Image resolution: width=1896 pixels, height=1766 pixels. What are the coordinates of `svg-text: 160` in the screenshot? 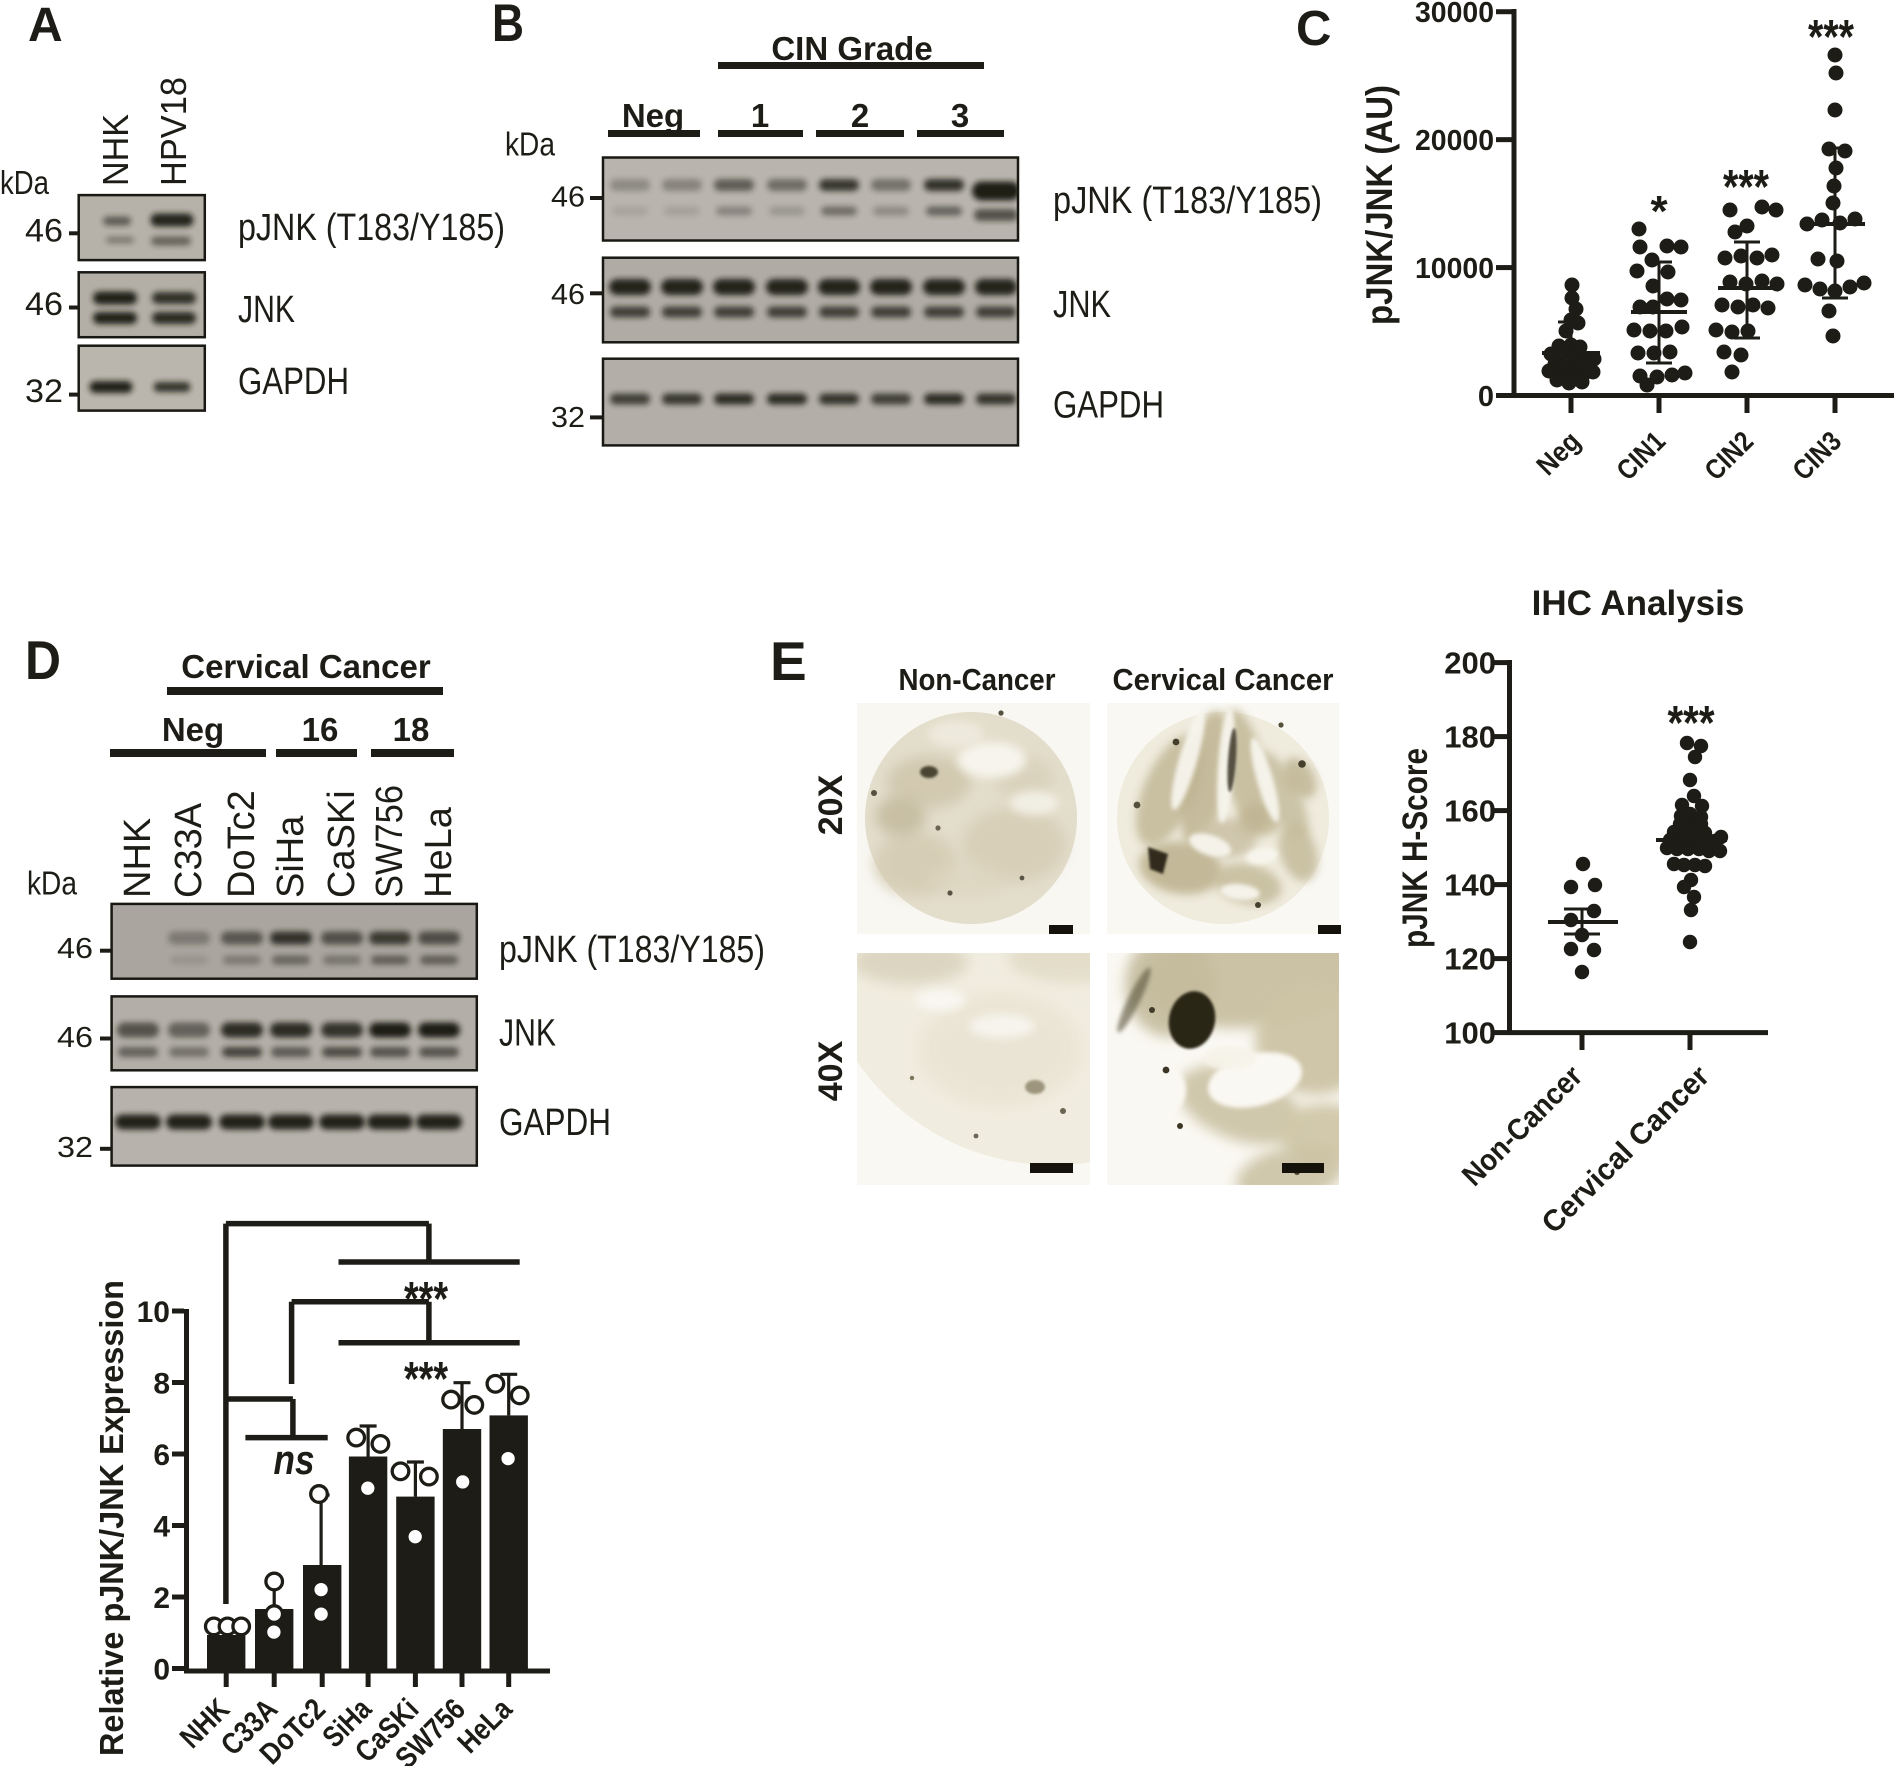 It's located at (1470, 811).